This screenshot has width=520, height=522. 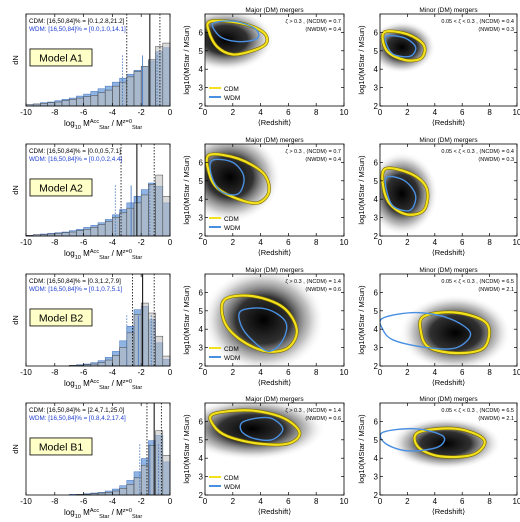 What do you see at coordinates (313, 151) in the screenshot?
I see `major-info-line: ζ > 0.3 , ⟨NCDM⟩ = 0.7` at bounding box center [313, 151].